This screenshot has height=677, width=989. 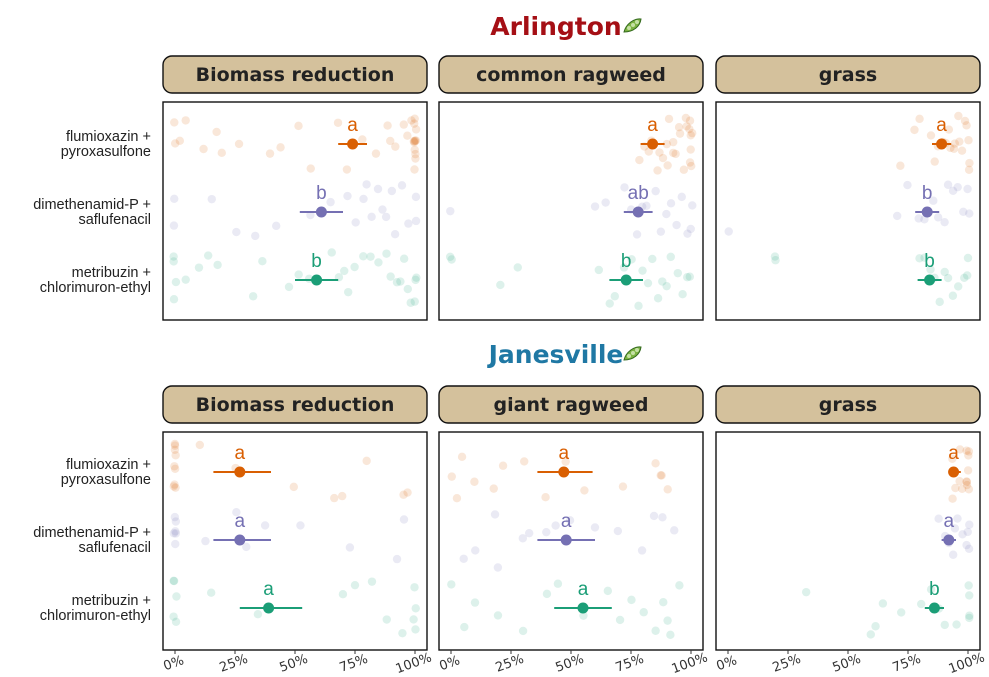 What do you see at coordinates (571, 405) in the screenshot?
I see `facet-strip-label: giant ragweed` at bounding box center [571, 405].